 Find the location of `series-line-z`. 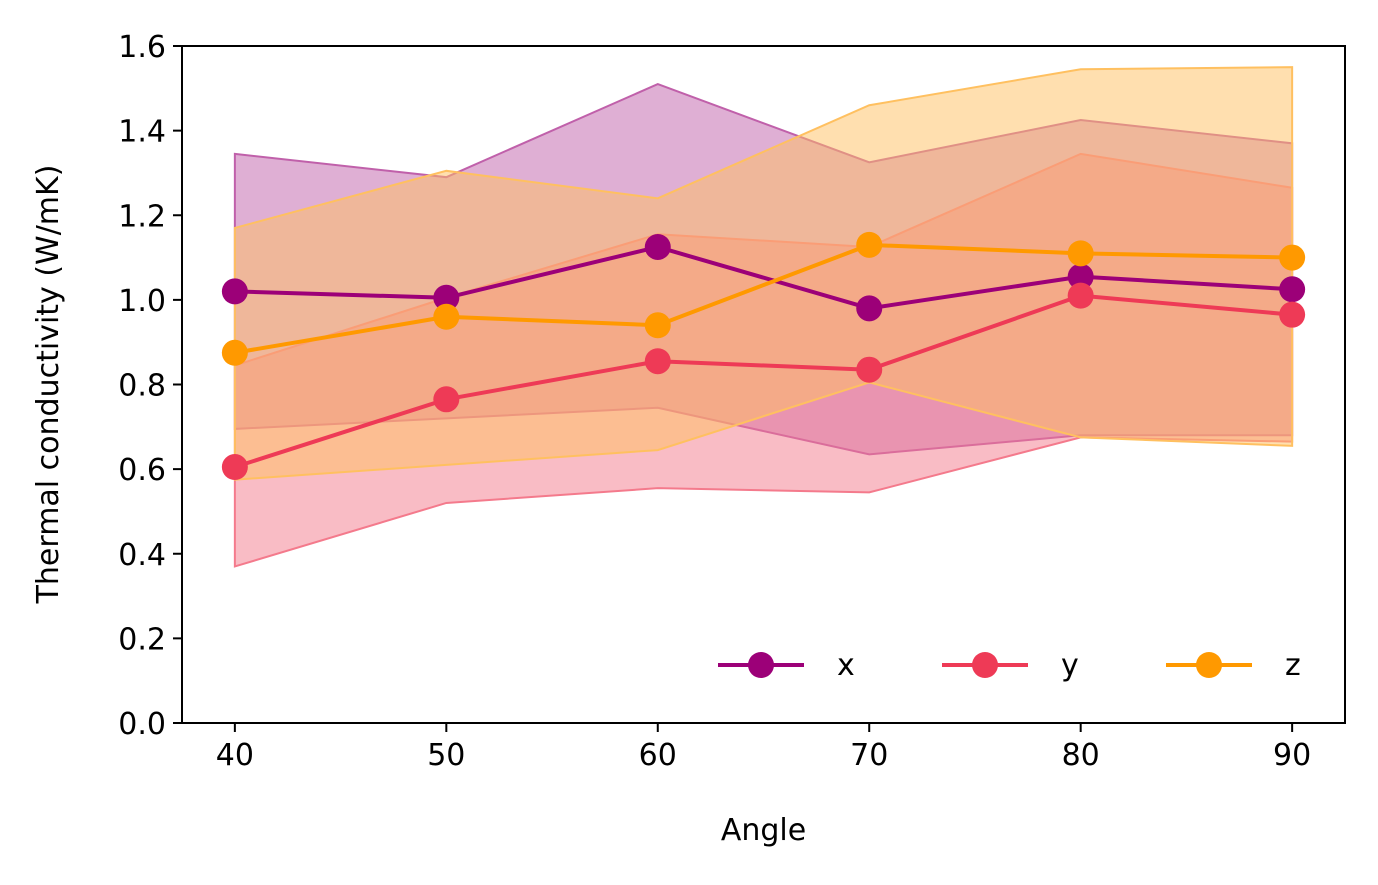

series-line-z is located at coordinates (763, 298).